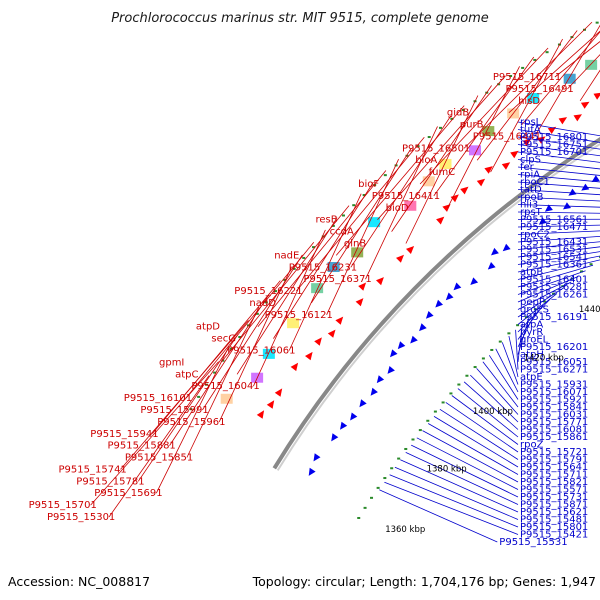  Describe the element at coordinates (223, 339) in the screenshot. I see `forward-gene-label: secG` at that location.